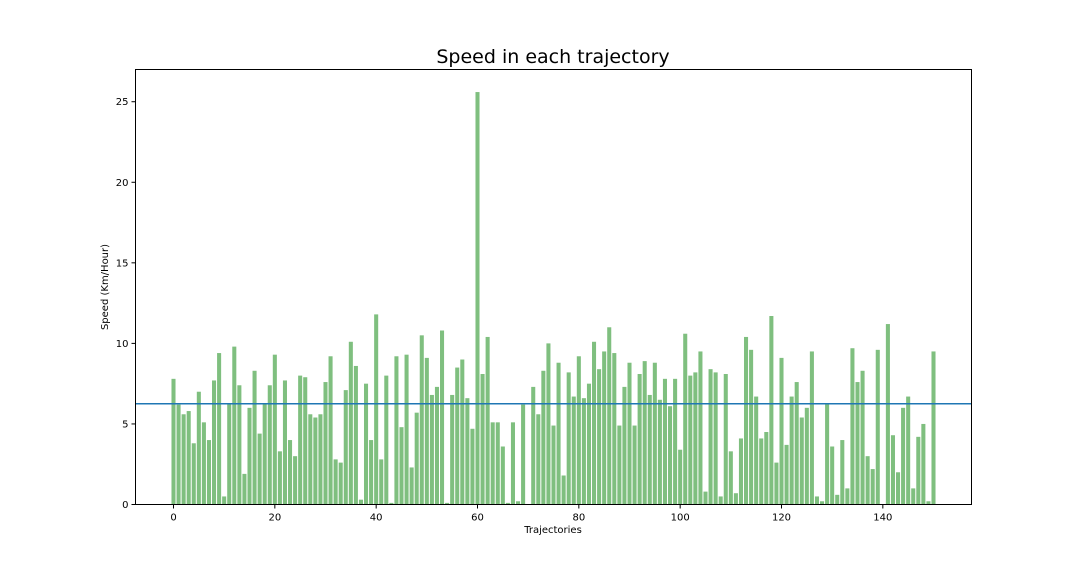 The height and width of the screenshot is (576, 1080). What do you see at coordinates (126, 304) in the screenshot?
I see `y-axis: 0 5 10 15 20 25` at bounding box center [126, 304].